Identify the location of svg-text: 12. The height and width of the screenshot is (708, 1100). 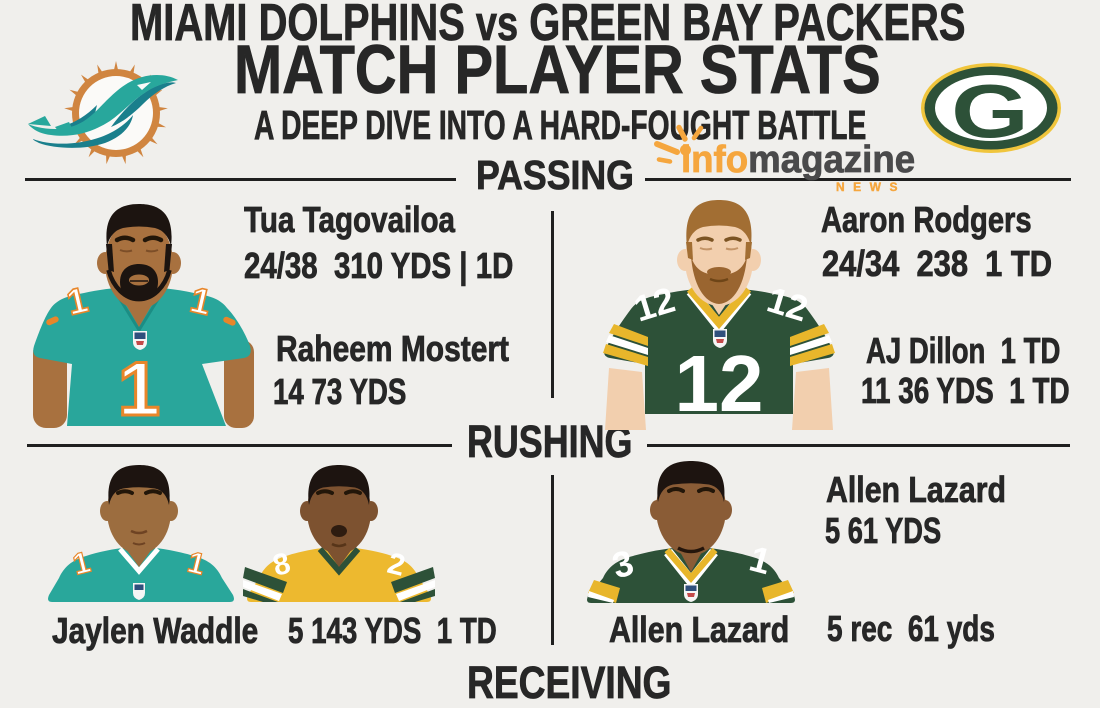
(719, 383).